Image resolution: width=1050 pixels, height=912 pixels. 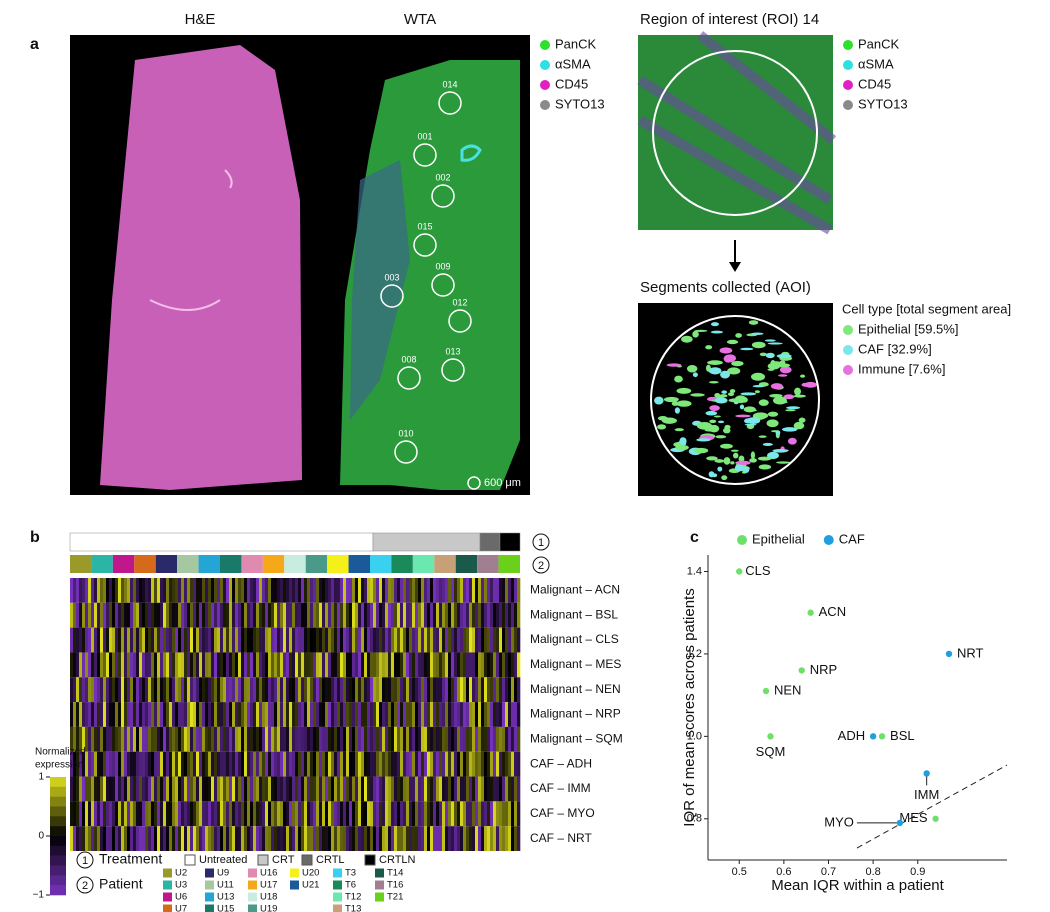 What do you see at coordinates (268, 873) in the screenshot?
I see `legend-label: U16` at bounding box center [268, 873].